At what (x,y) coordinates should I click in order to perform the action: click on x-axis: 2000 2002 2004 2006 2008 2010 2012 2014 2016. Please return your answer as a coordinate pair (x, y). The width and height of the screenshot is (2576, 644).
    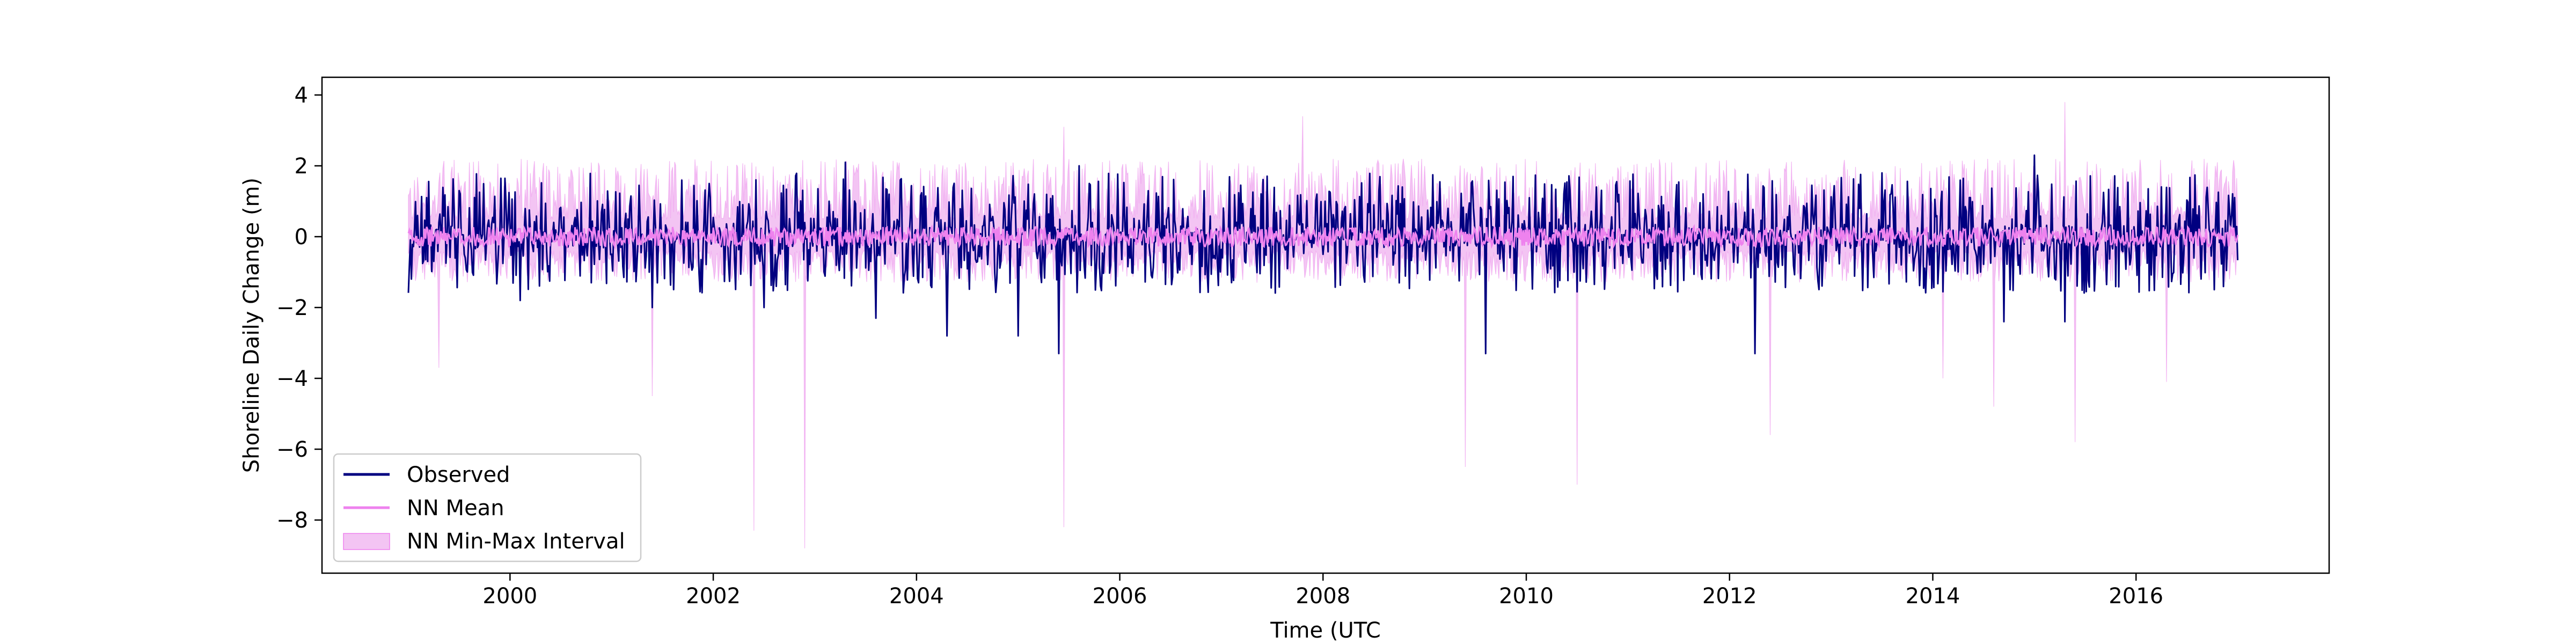
    Looking at the image, I should click on (1322, 591).